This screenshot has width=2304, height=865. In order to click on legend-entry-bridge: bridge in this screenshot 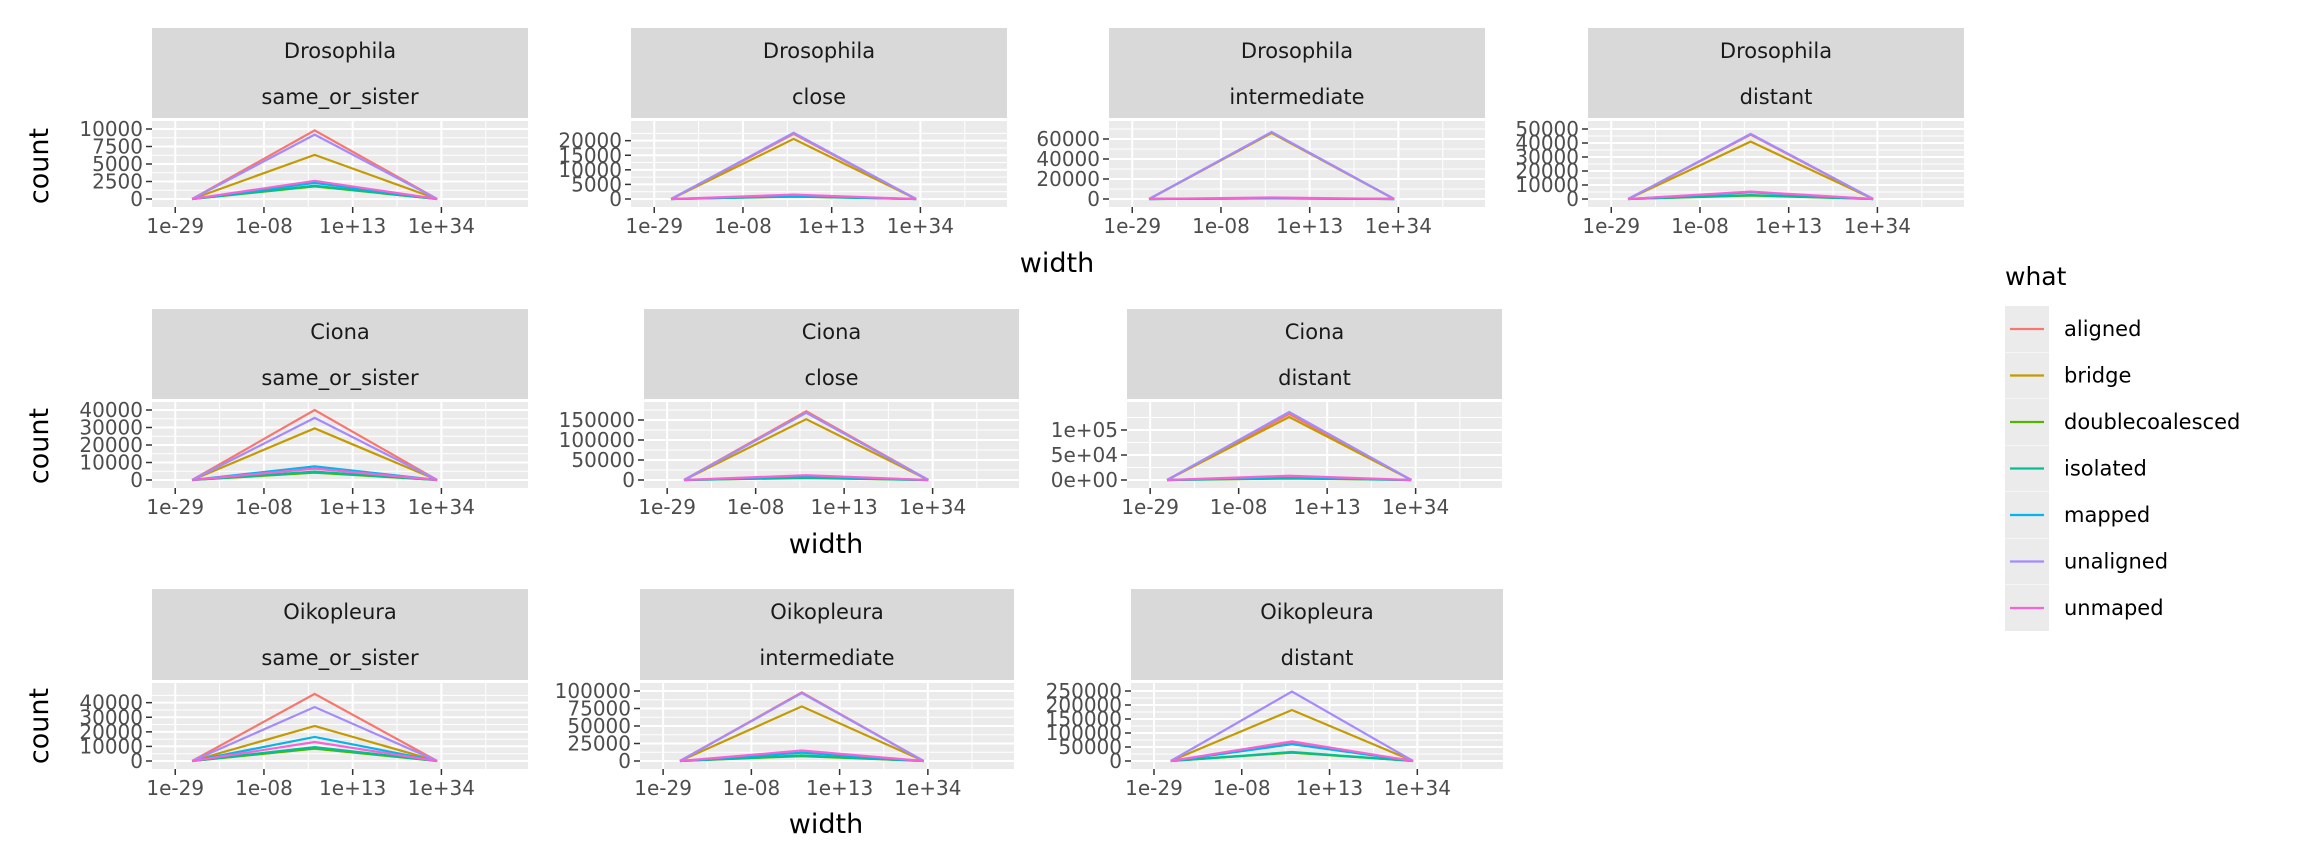, I will do `click(2068, 375)`.